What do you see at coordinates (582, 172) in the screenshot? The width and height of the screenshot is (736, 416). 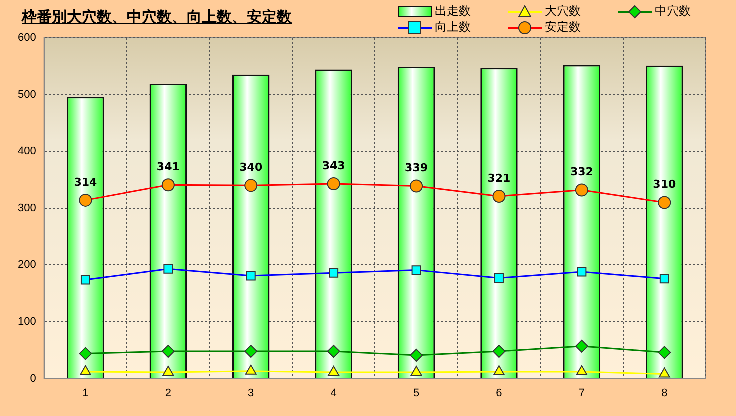 I see `data-label: 332` at bounding box center [582, 172].